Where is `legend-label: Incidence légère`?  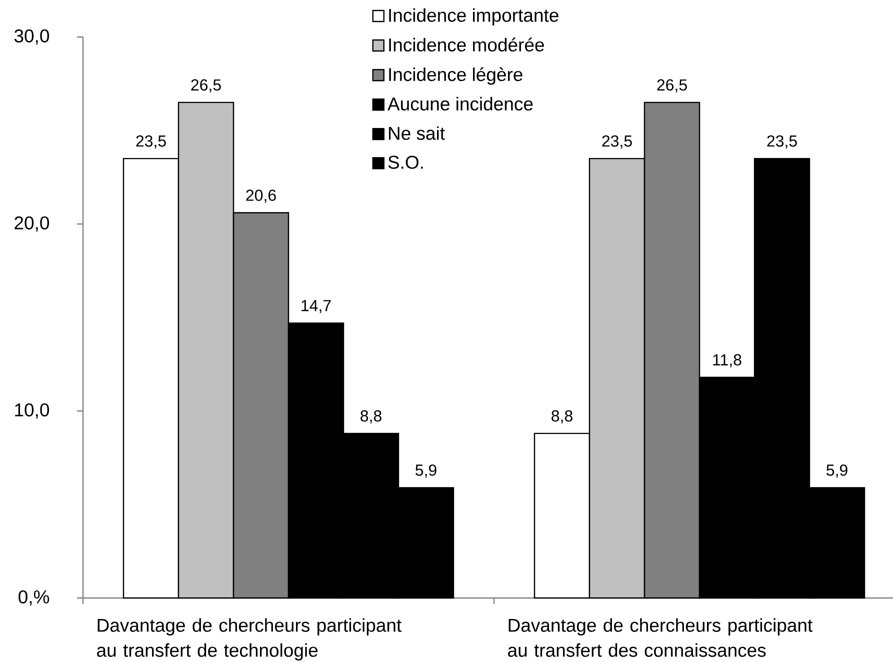
legend-label: Incidence légère is located at coordinates (455, 76).